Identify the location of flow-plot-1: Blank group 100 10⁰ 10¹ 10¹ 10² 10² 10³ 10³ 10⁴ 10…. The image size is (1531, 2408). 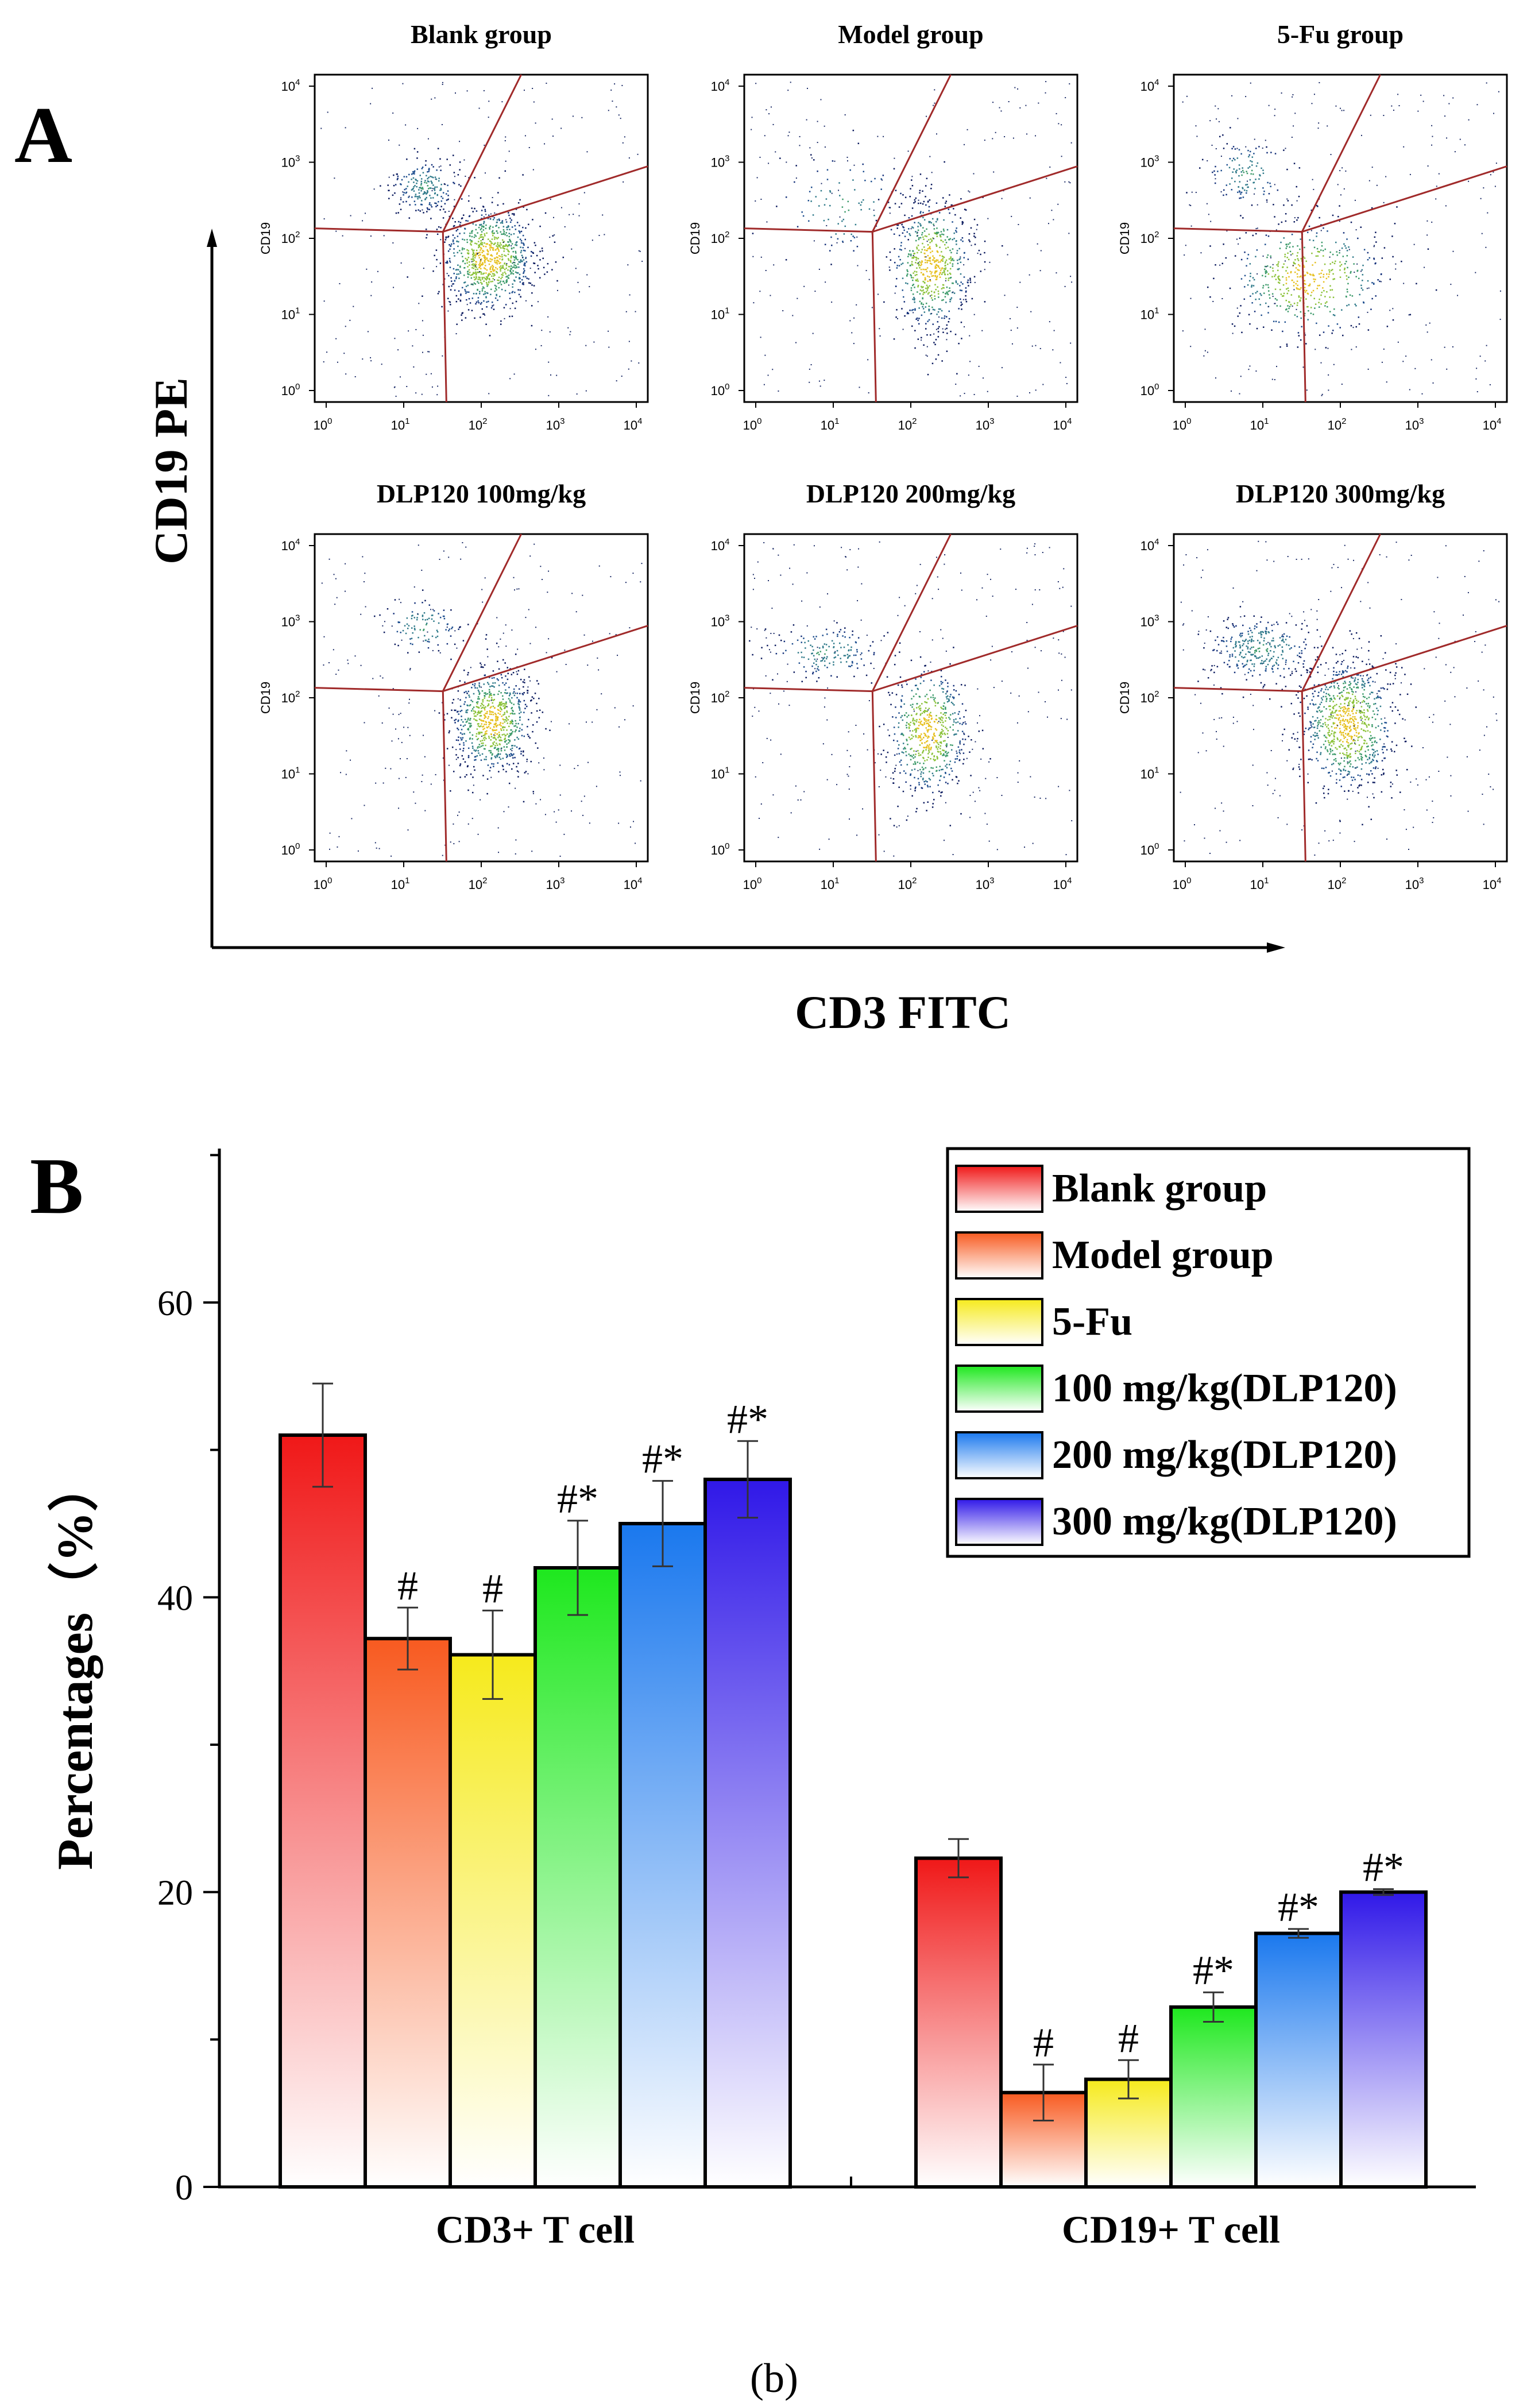
(453, 226).